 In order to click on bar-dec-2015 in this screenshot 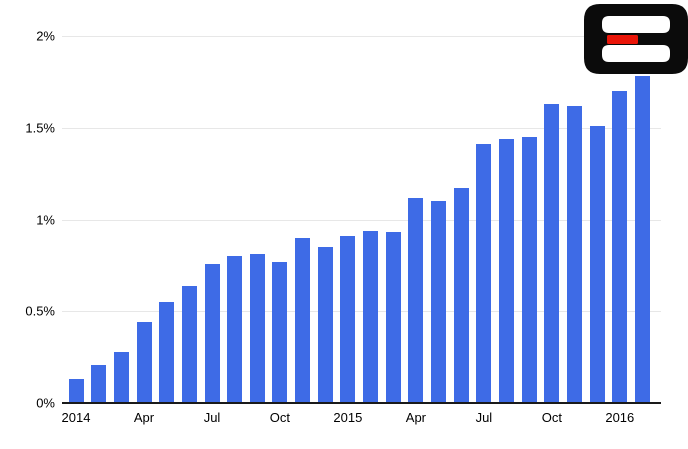, I will do `click(597, 264)`.